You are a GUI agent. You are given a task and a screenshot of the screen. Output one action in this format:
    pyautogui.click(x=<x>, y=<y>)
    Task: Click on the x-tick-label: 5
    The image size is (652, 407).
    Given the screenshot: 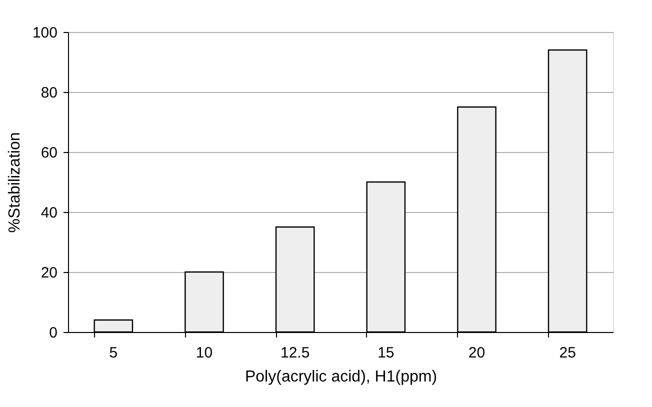 What is the action you would take?
    pyautogui.click(x=113, y=353)
    